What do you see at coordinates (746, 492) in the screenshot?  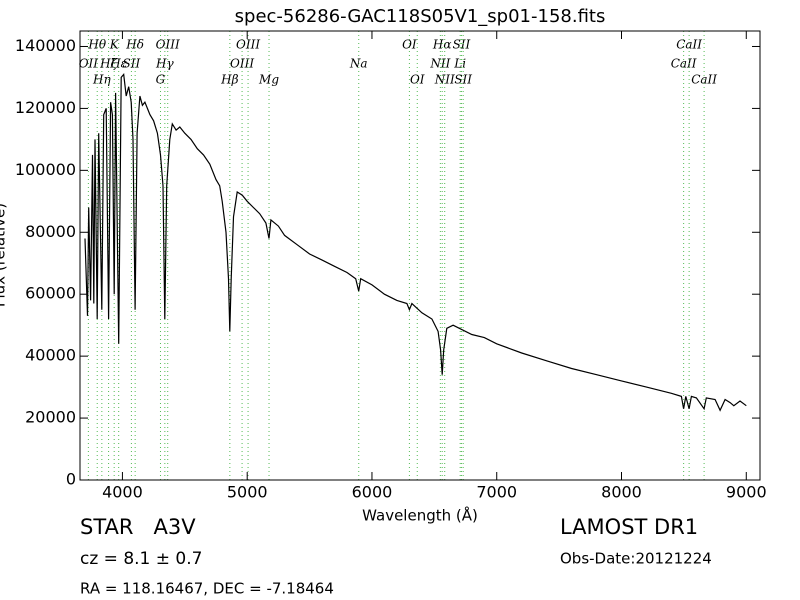 I see `x-tick-label: 9000` at bounding box center [746, 492].